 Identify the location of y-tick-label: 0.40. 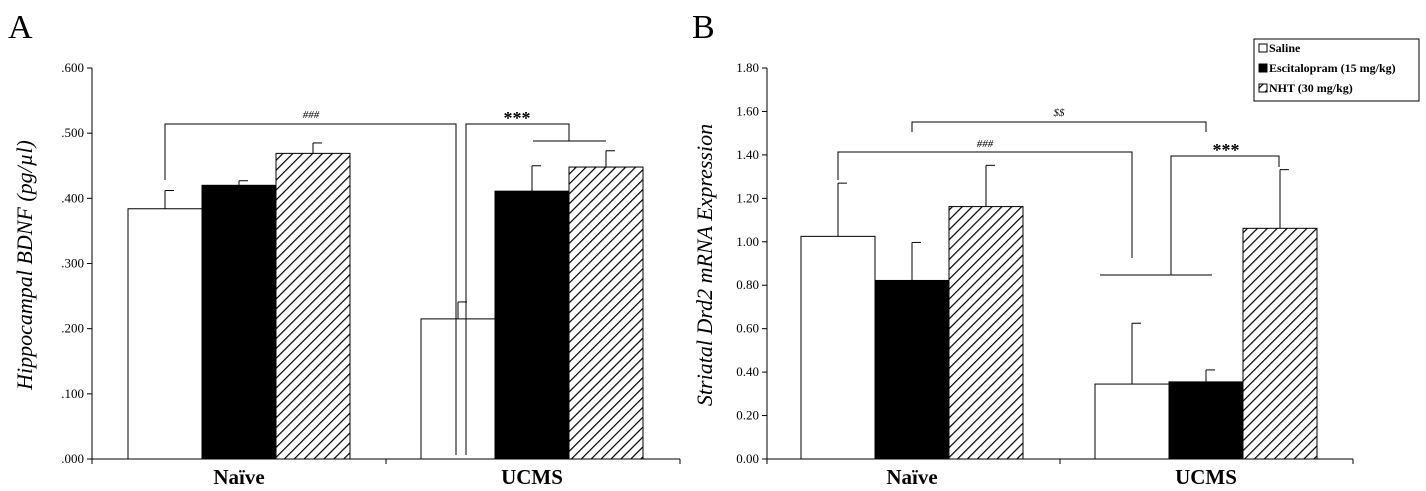
(747, 371).